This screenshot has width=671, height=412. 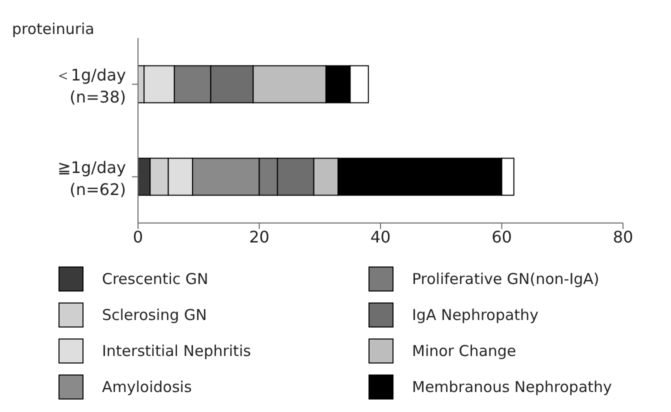 What do you see at coordinates (53, 29) in the screenshot?
I see `y-axis-title: proteinuria` at bounding box center [53, 29].